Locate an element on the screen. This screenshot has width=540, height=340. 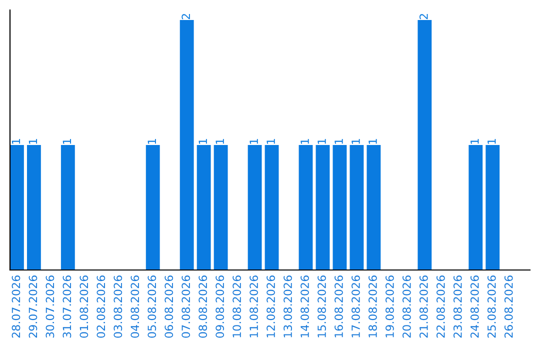
x-tick-label: 10.08.2026 is located at coordinates (237, 307).